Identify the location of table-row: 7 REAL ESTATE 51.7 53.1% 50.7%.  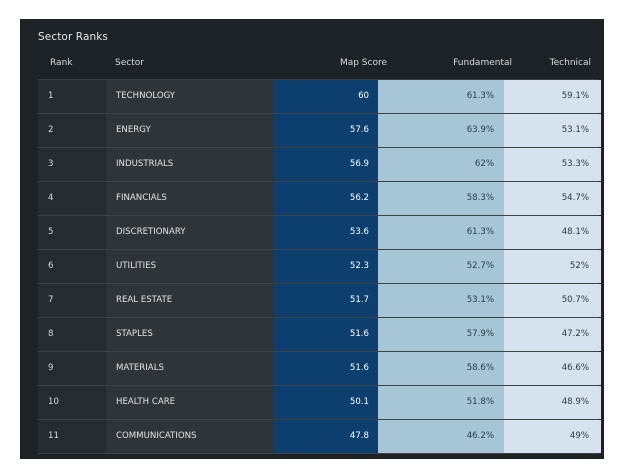
(319, 301).